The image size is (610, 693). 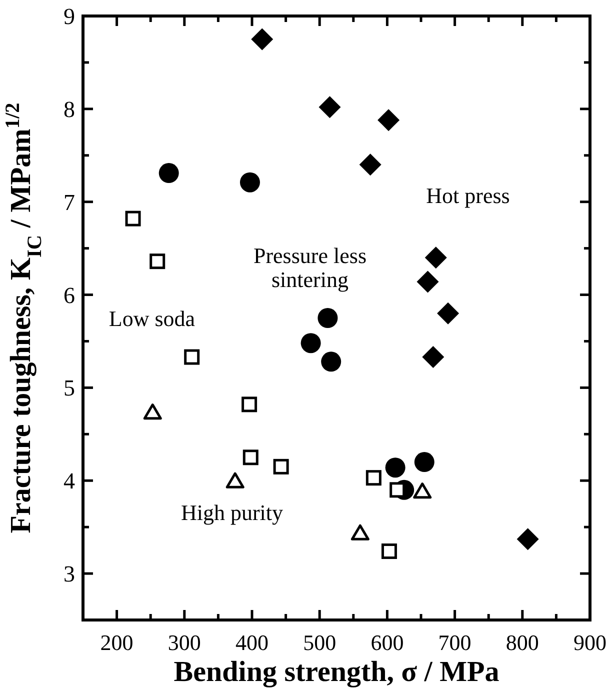 I want to click on x-tick-label: 300, so click(x=184, y=642).